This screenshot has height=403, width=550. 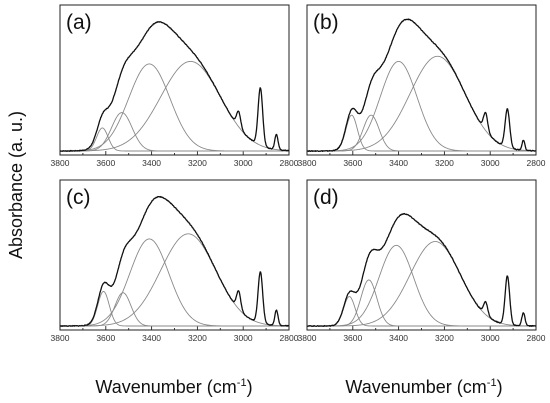 What do you see at coordinates (16, 185) in the screenshot?
I see `y-axis-title: Absorbance (a. u.)` at bounding box center [16, 185].